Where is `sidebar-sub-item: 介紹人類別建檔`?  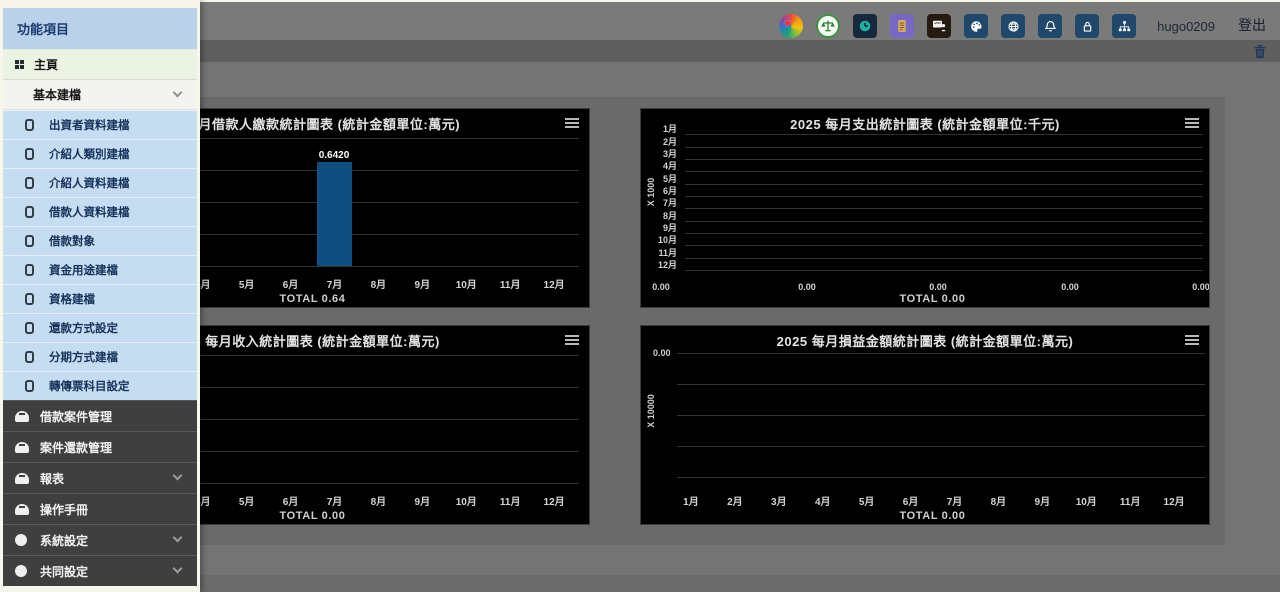 sidebar-sub-item: 介紹人類別建檔 is located at coordinates (100, 153).